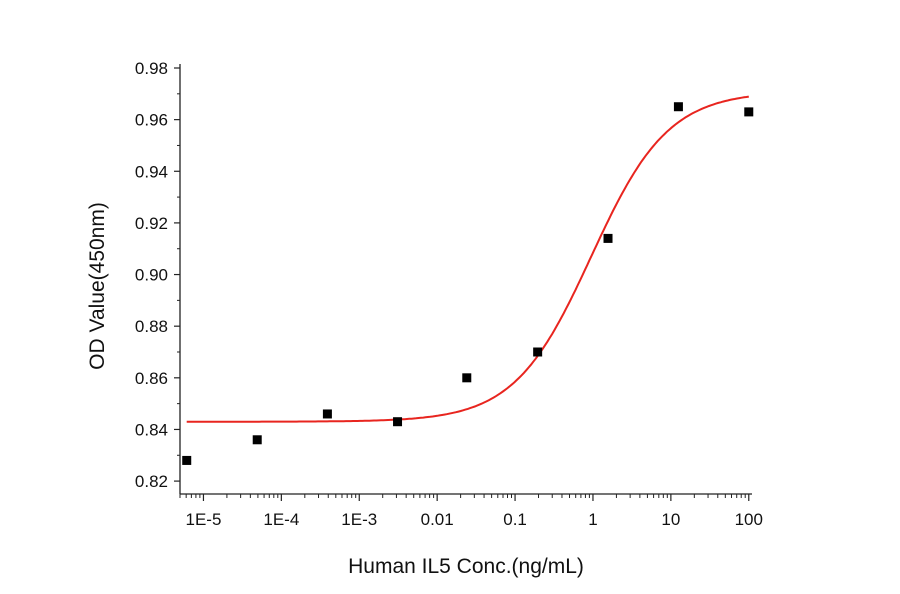 The height and width of the screenshot is (594, 900). Describe the element at coordinates (151, 275) in the screenshot. I see `y-tick-label: 0.90` at that location.